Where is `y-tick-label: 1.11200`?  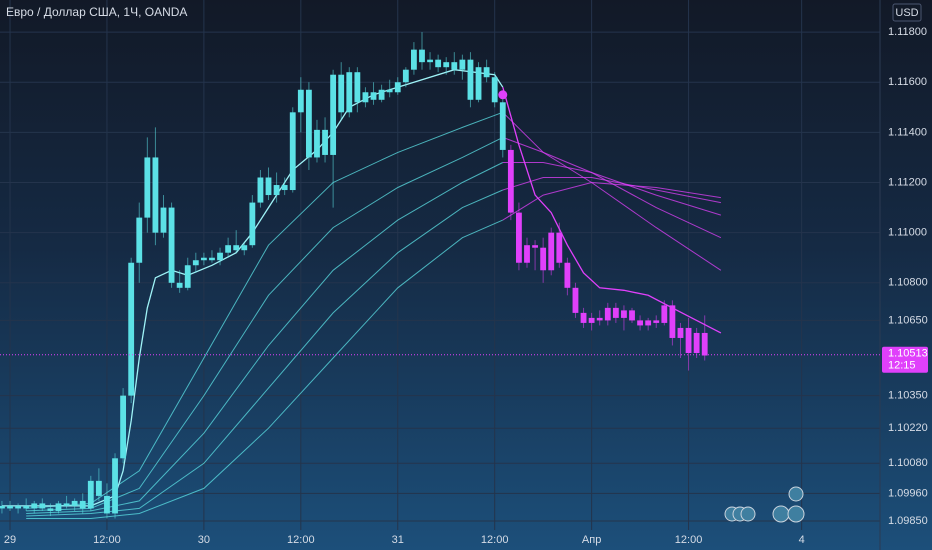 y-tick-label: 1.11200 is located at coordinates (907, 182).